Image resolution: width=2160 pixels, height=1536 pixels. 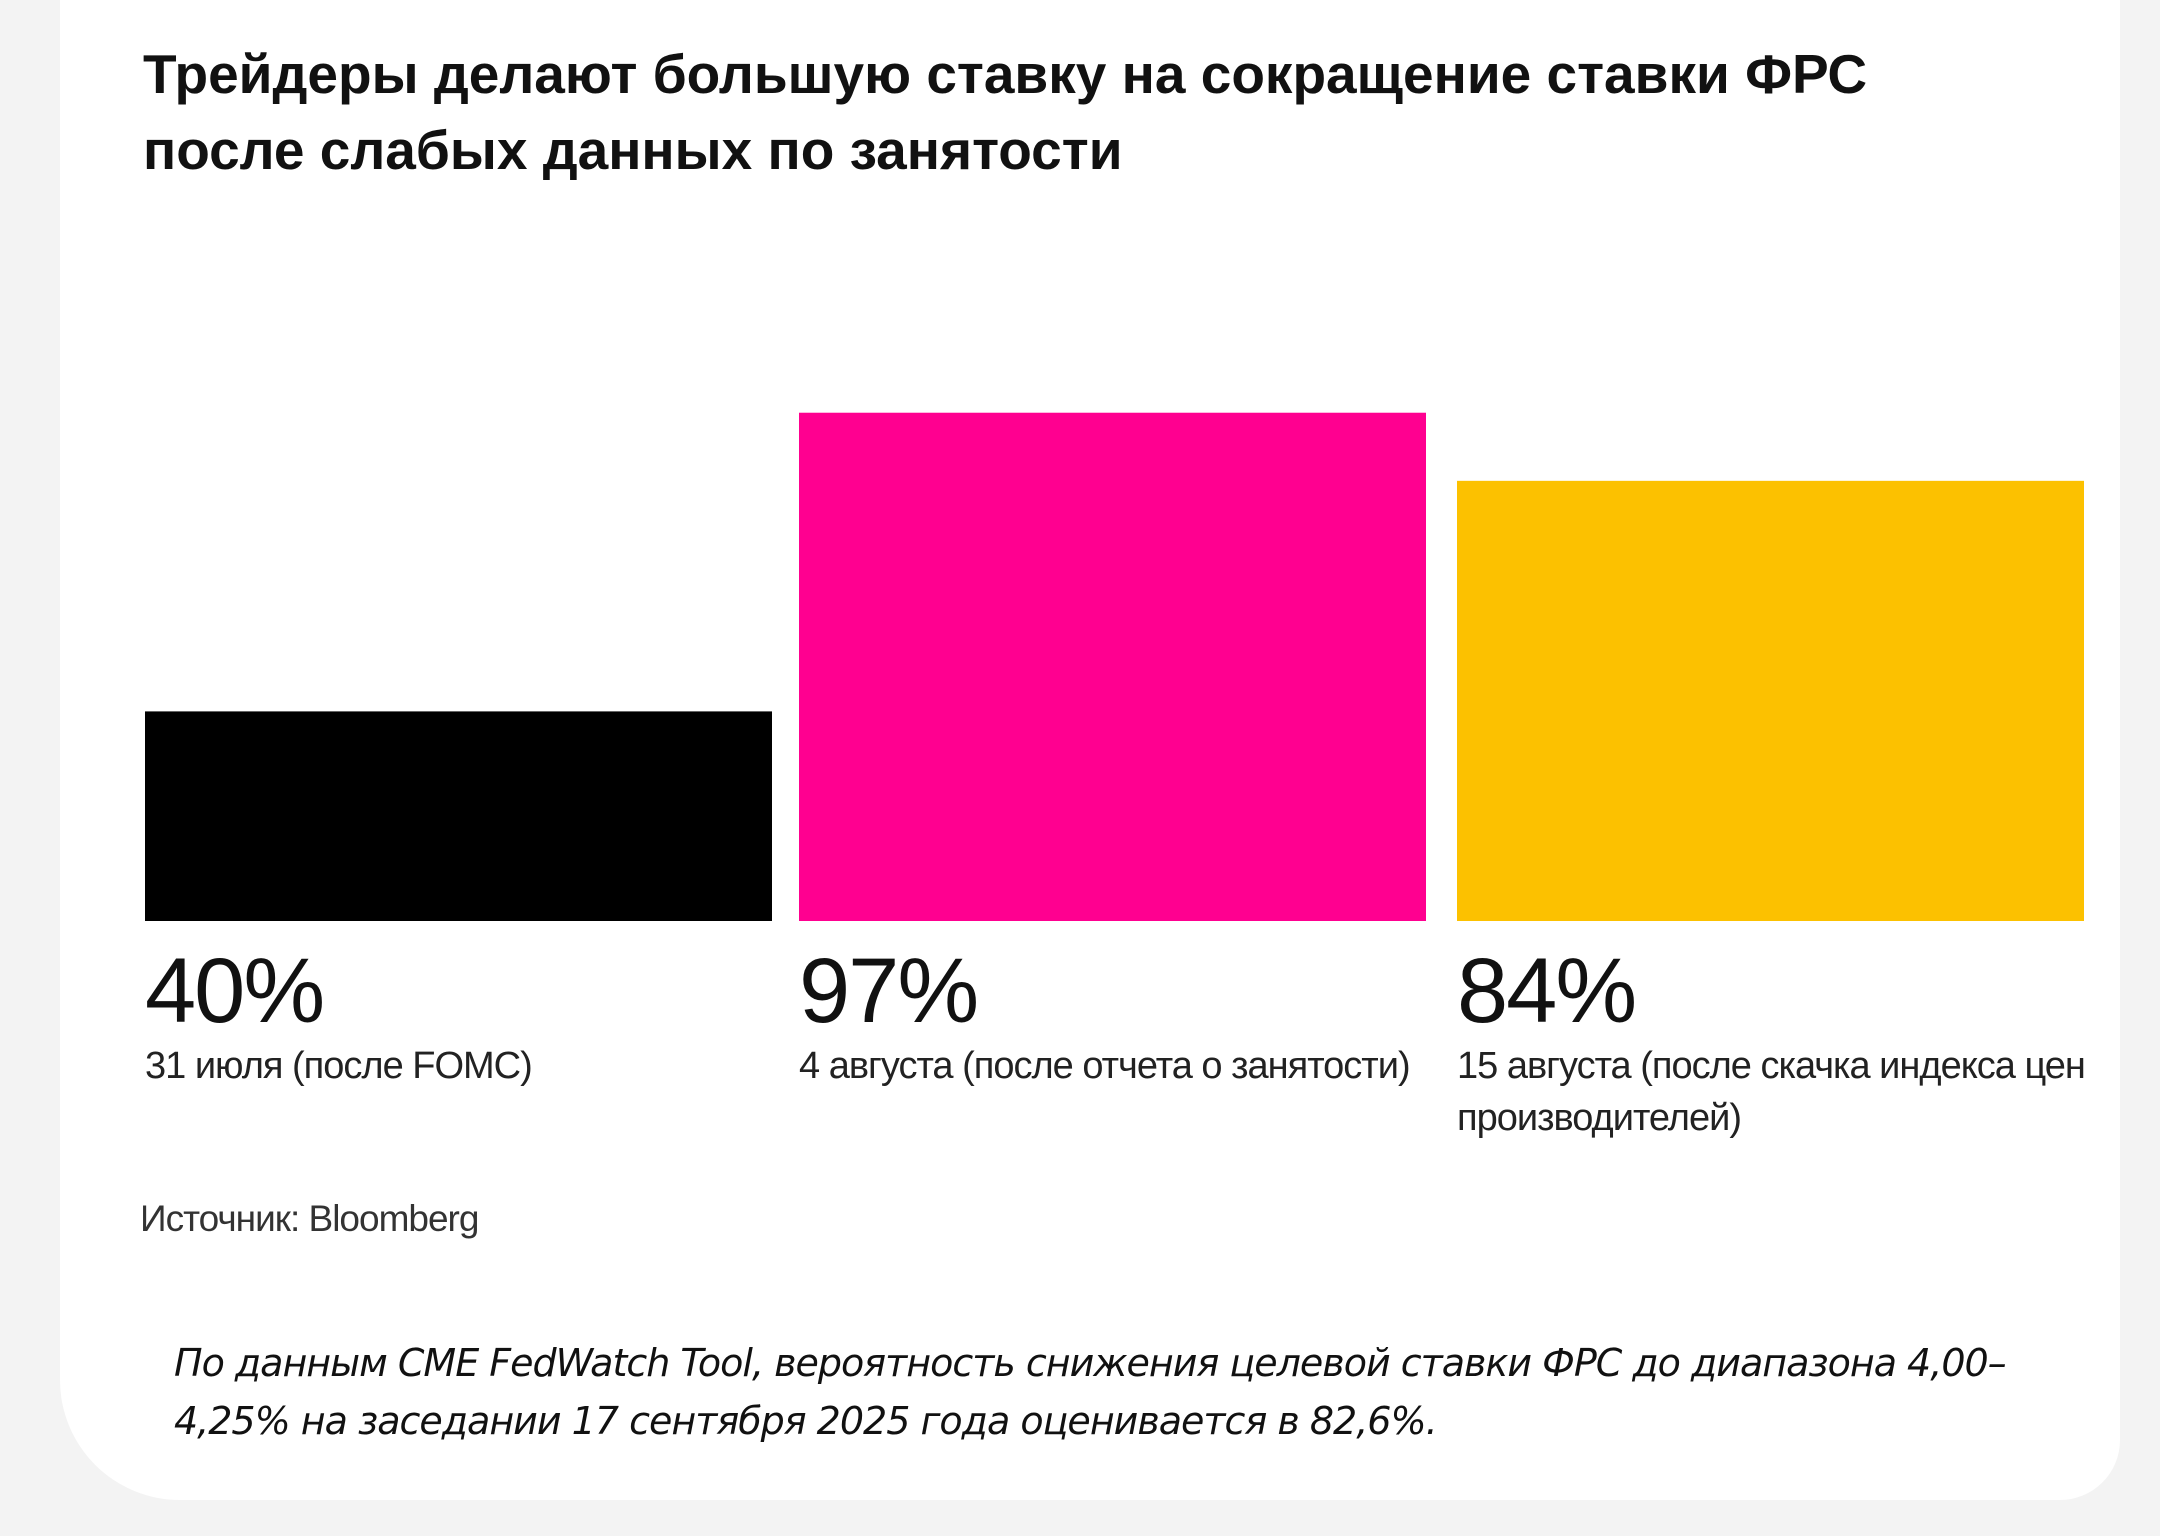 I want to click on category-label: 4 августа (после отчета о занятости), so click(x=1105, y=1066).